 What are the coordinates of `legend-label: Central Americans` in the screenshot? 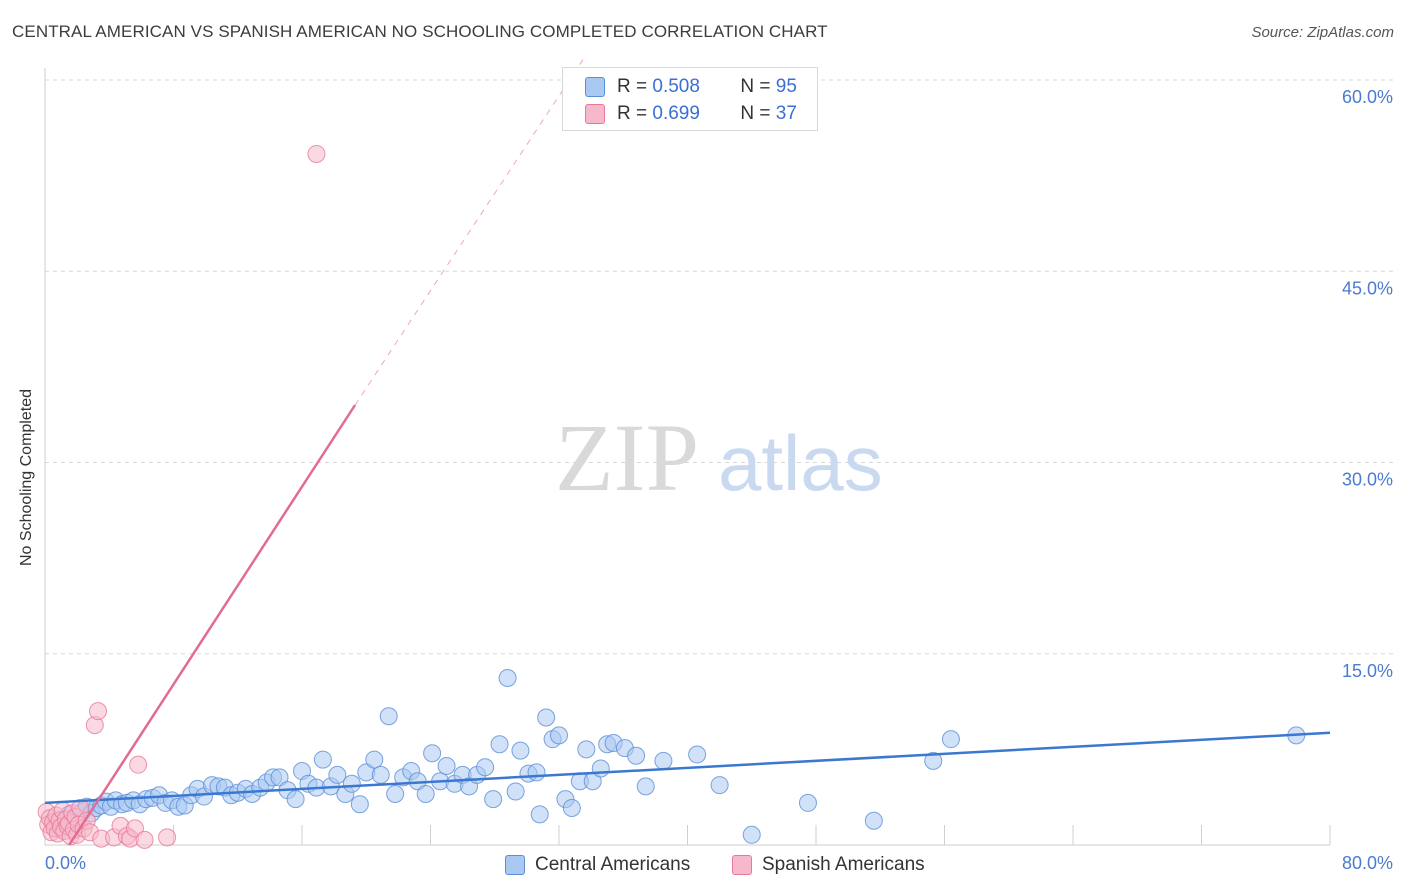 It's located at (613, 864).